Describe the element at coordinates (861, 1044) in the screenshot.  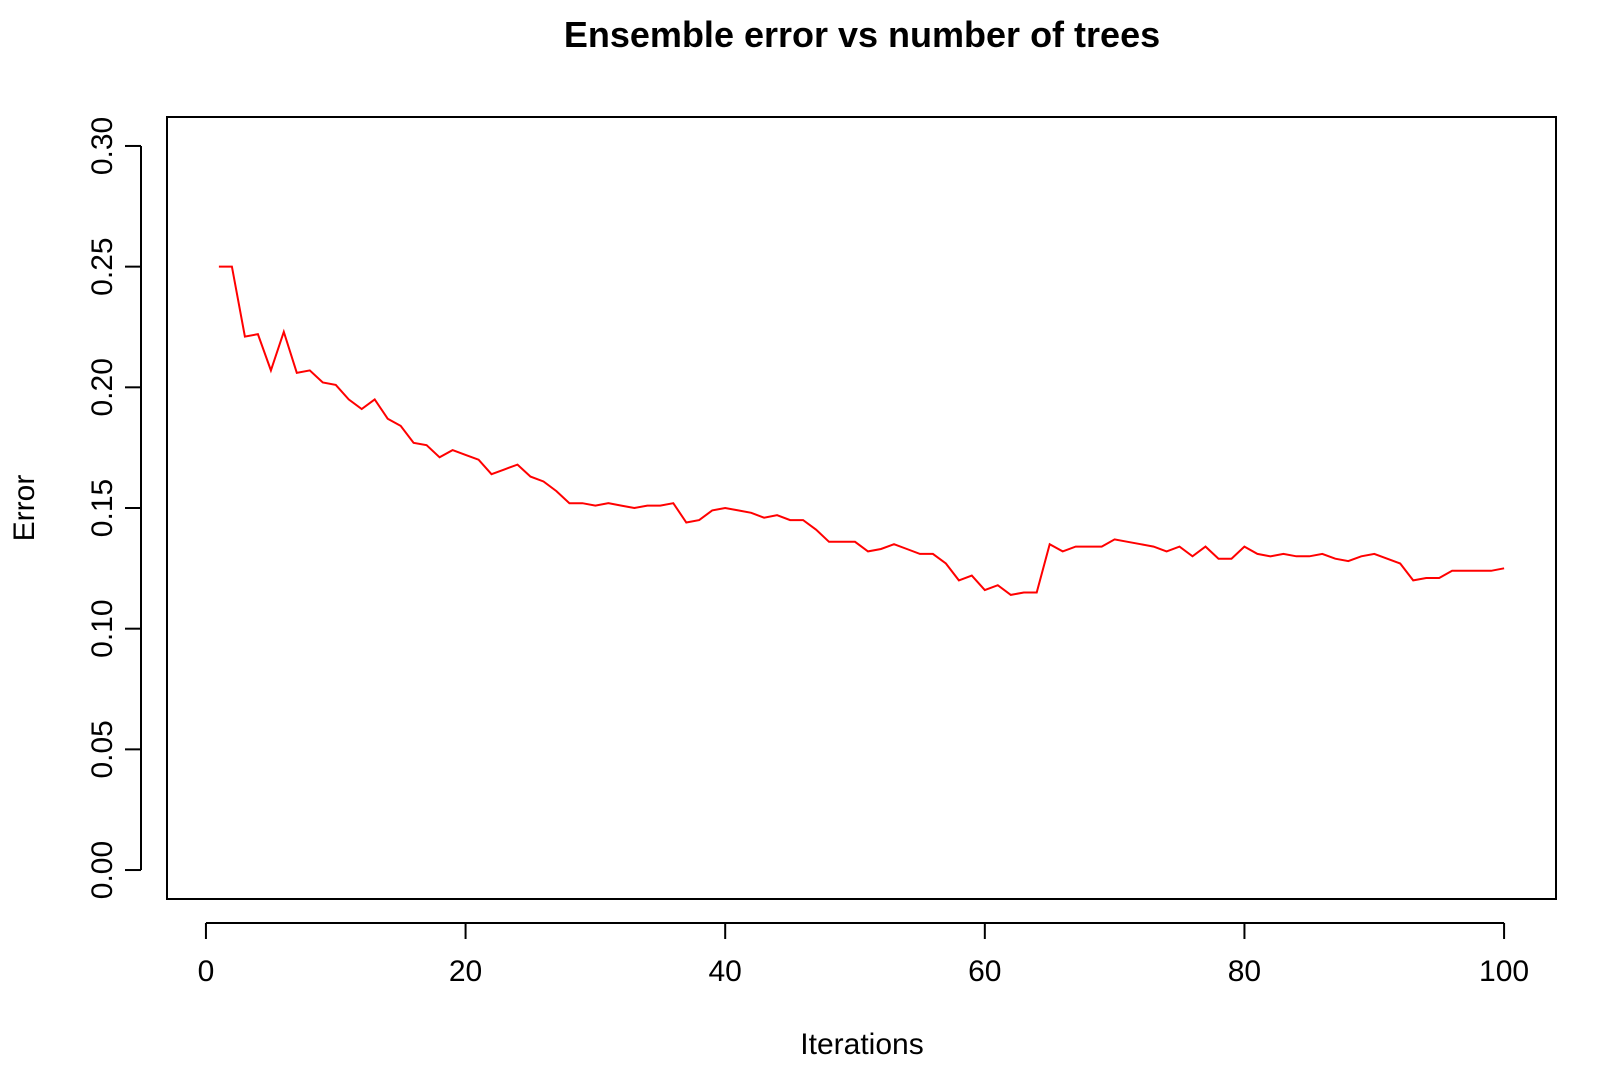
I see `x-axis-label: Iterations` at that location.